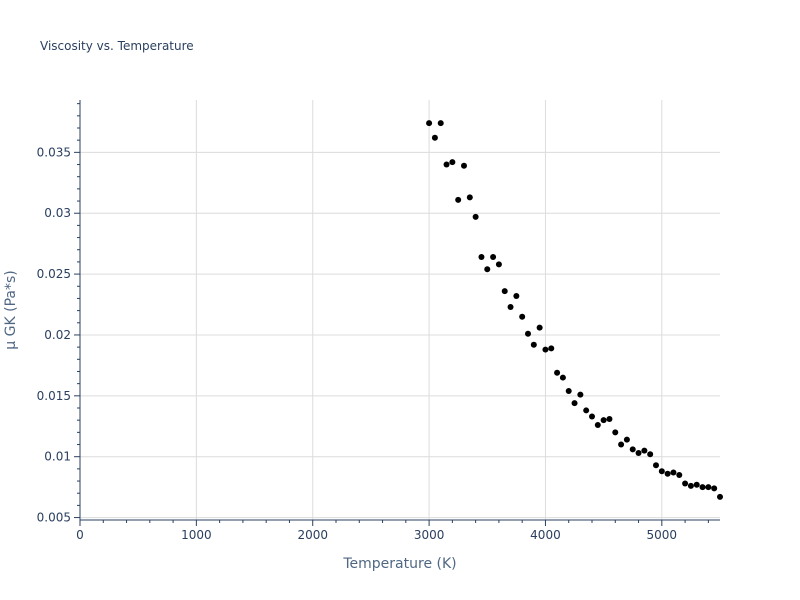 This screenshot has width=800, height=600. I want to click on y-tick-label: 0.02, so click(57, 335).